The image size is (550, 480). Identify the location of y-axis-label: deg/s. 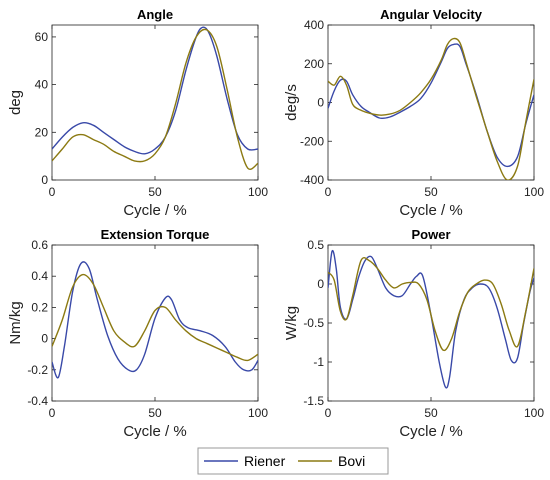
(291, 102).